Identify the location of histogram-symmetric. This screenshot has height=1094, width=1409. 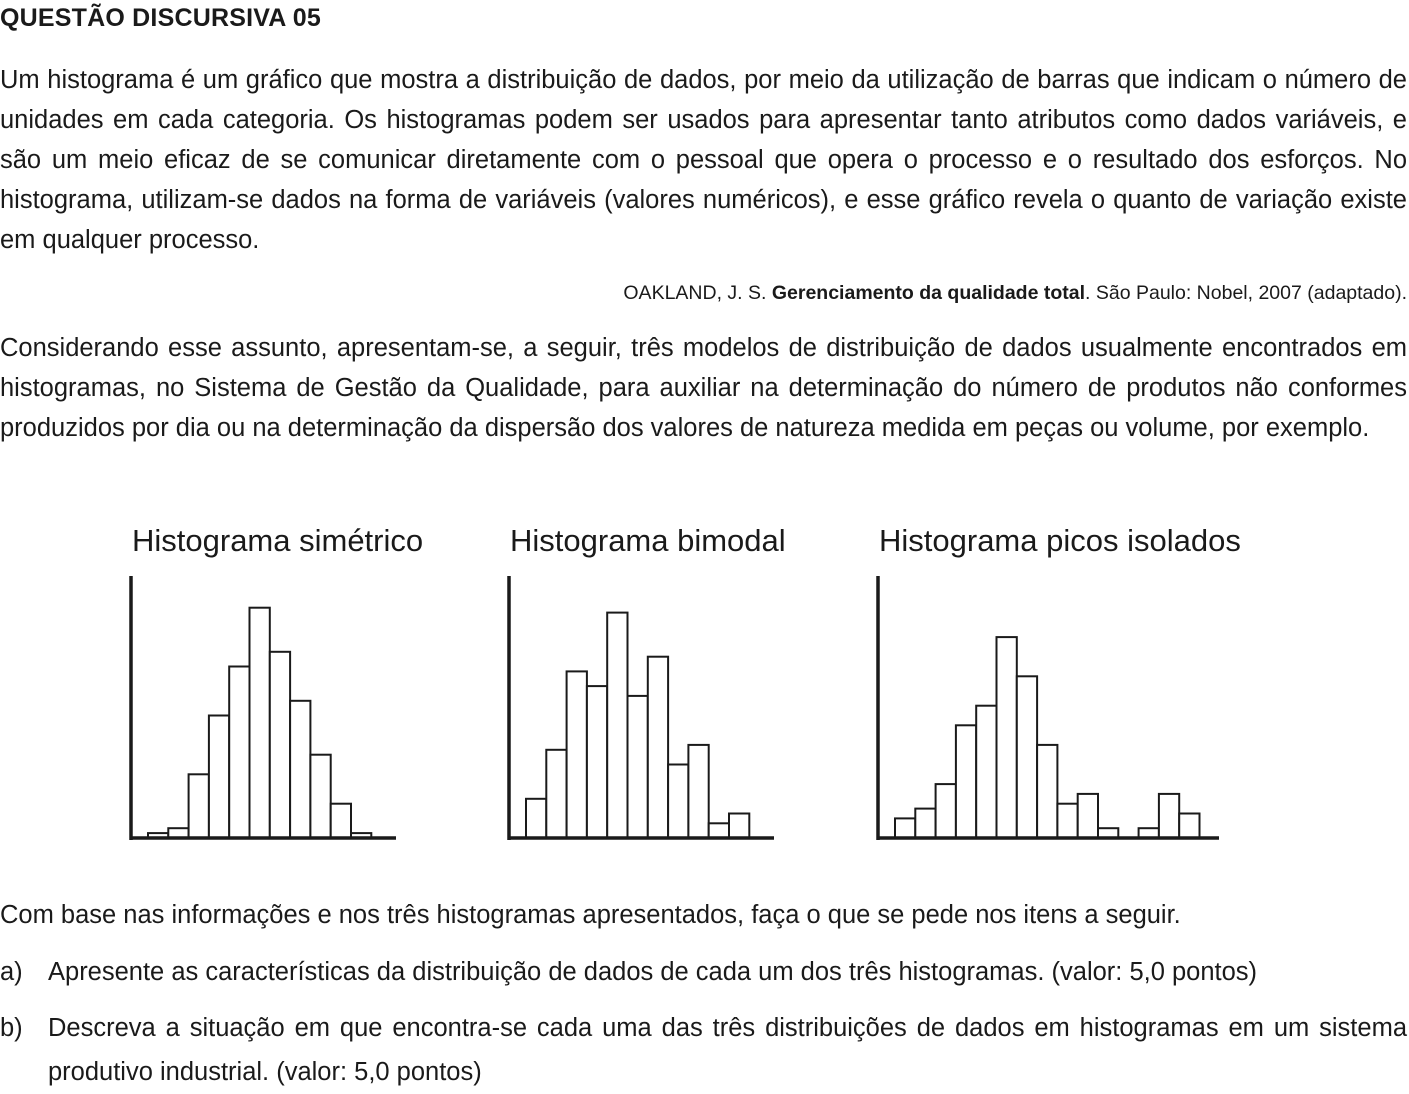
(262, 708).